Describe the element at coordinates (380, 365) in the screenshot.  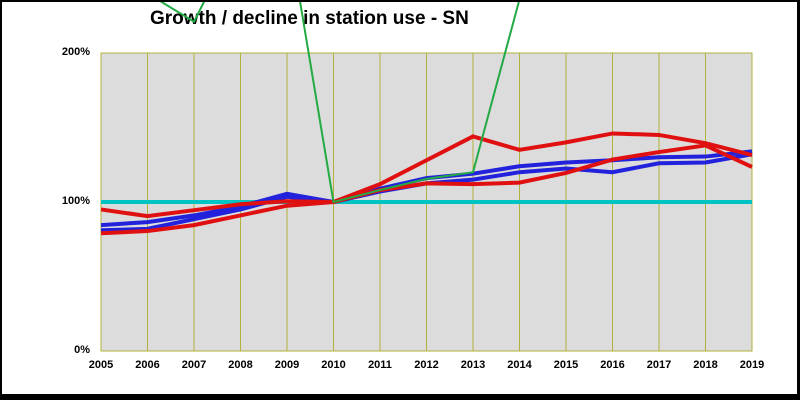
I see `x-axis-tick-label: 2011` at that location.